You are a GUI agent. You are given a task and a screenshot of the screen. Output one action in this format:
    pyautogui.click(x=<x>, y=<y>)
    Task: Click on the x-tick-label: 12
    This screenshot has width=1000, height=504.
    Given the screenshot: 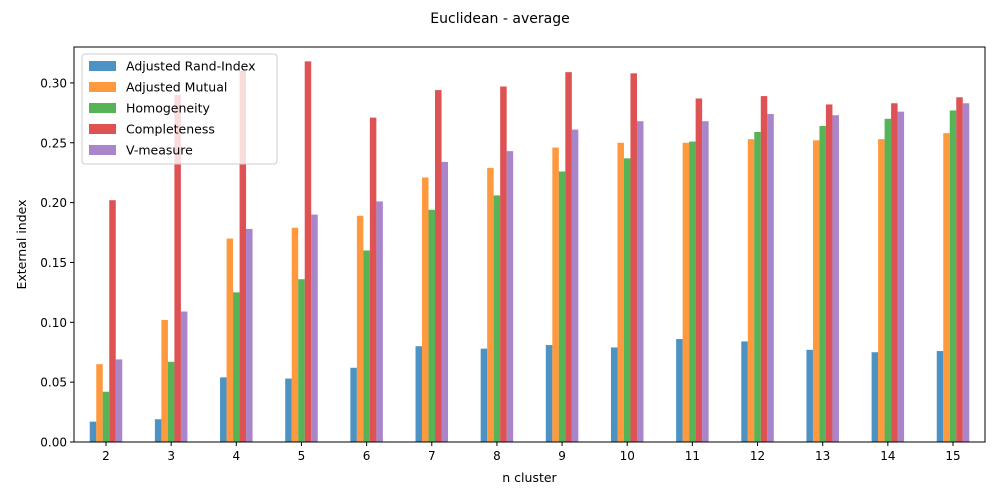 What is the action you would take?
    pyautogui.click(x=757, y=456)
    